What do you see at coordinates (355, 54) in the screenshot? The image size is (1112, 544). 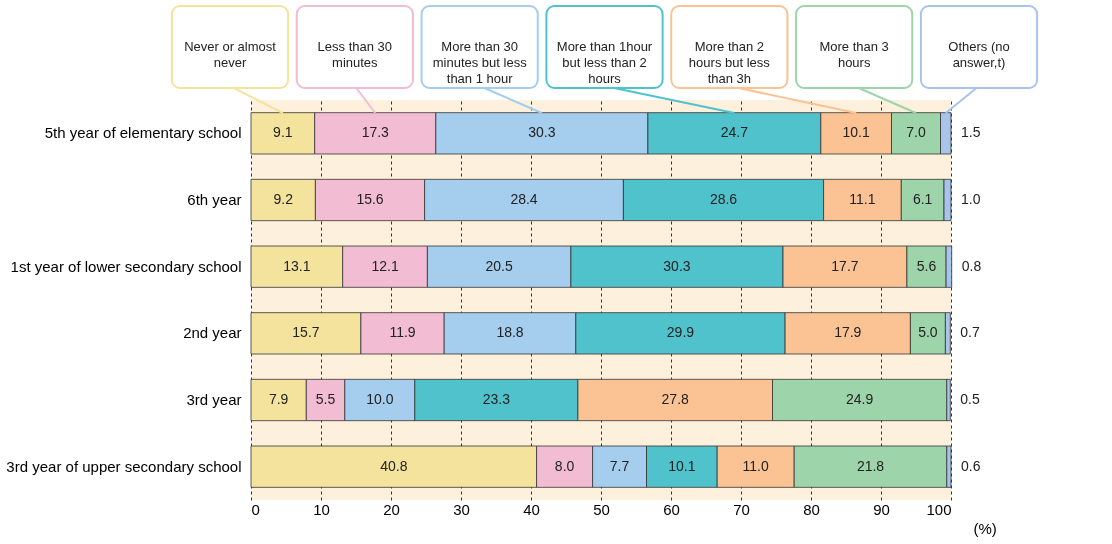 I see `text: Less than 30 minutes` at bounding box center [355, 54].